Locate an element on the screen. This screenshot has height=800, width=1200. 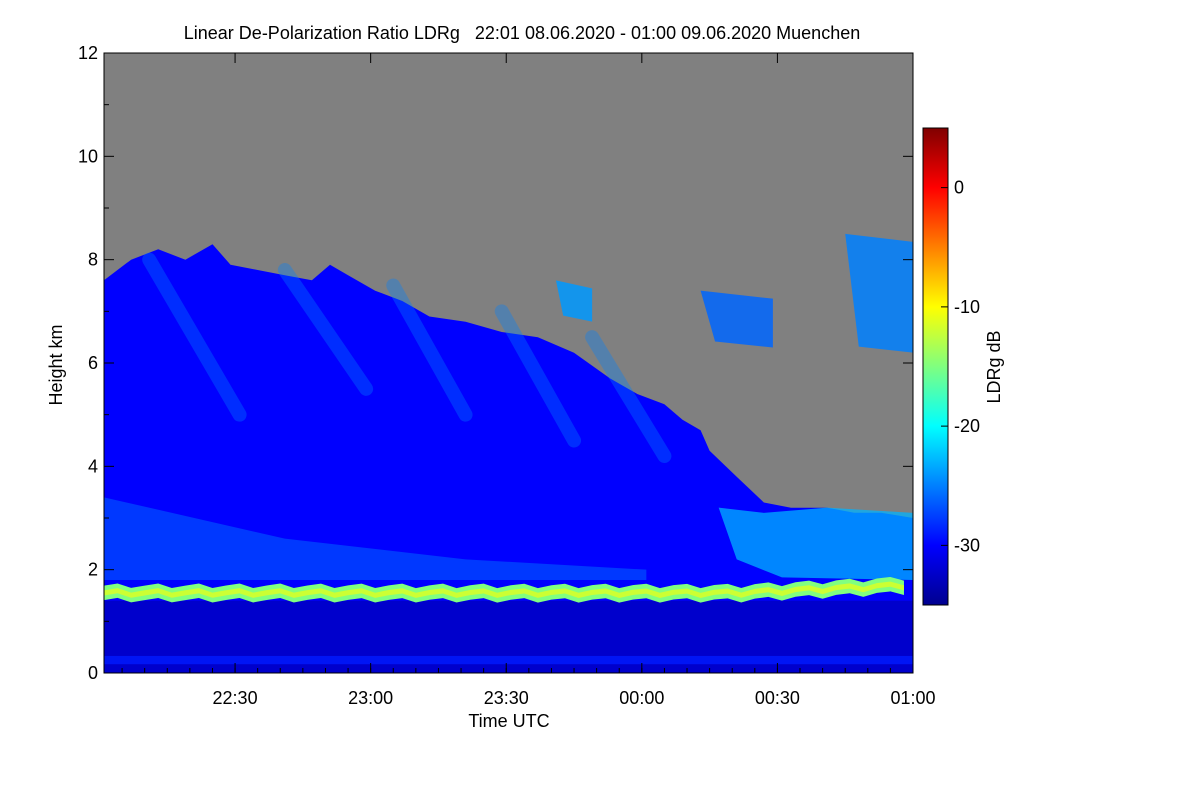
x-axis-label: Time UTC is located at coordinates (508, 721).